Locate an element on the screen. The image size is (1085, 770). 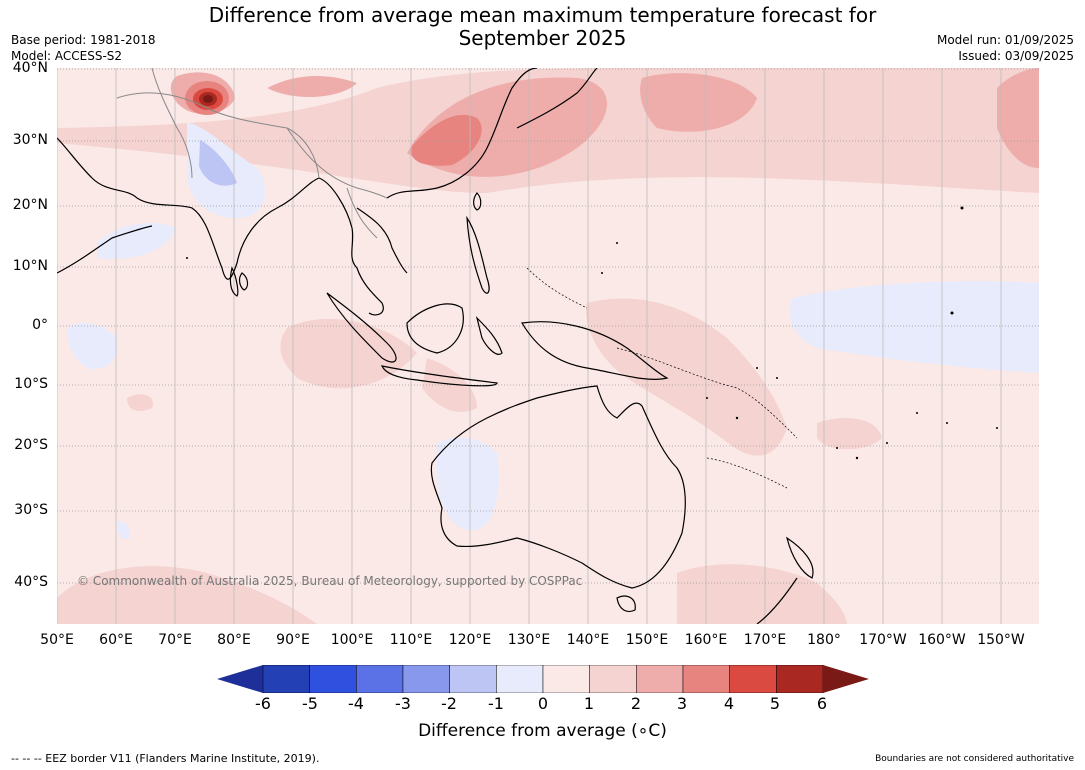
eez-borders is located at coordinates (662, 378).